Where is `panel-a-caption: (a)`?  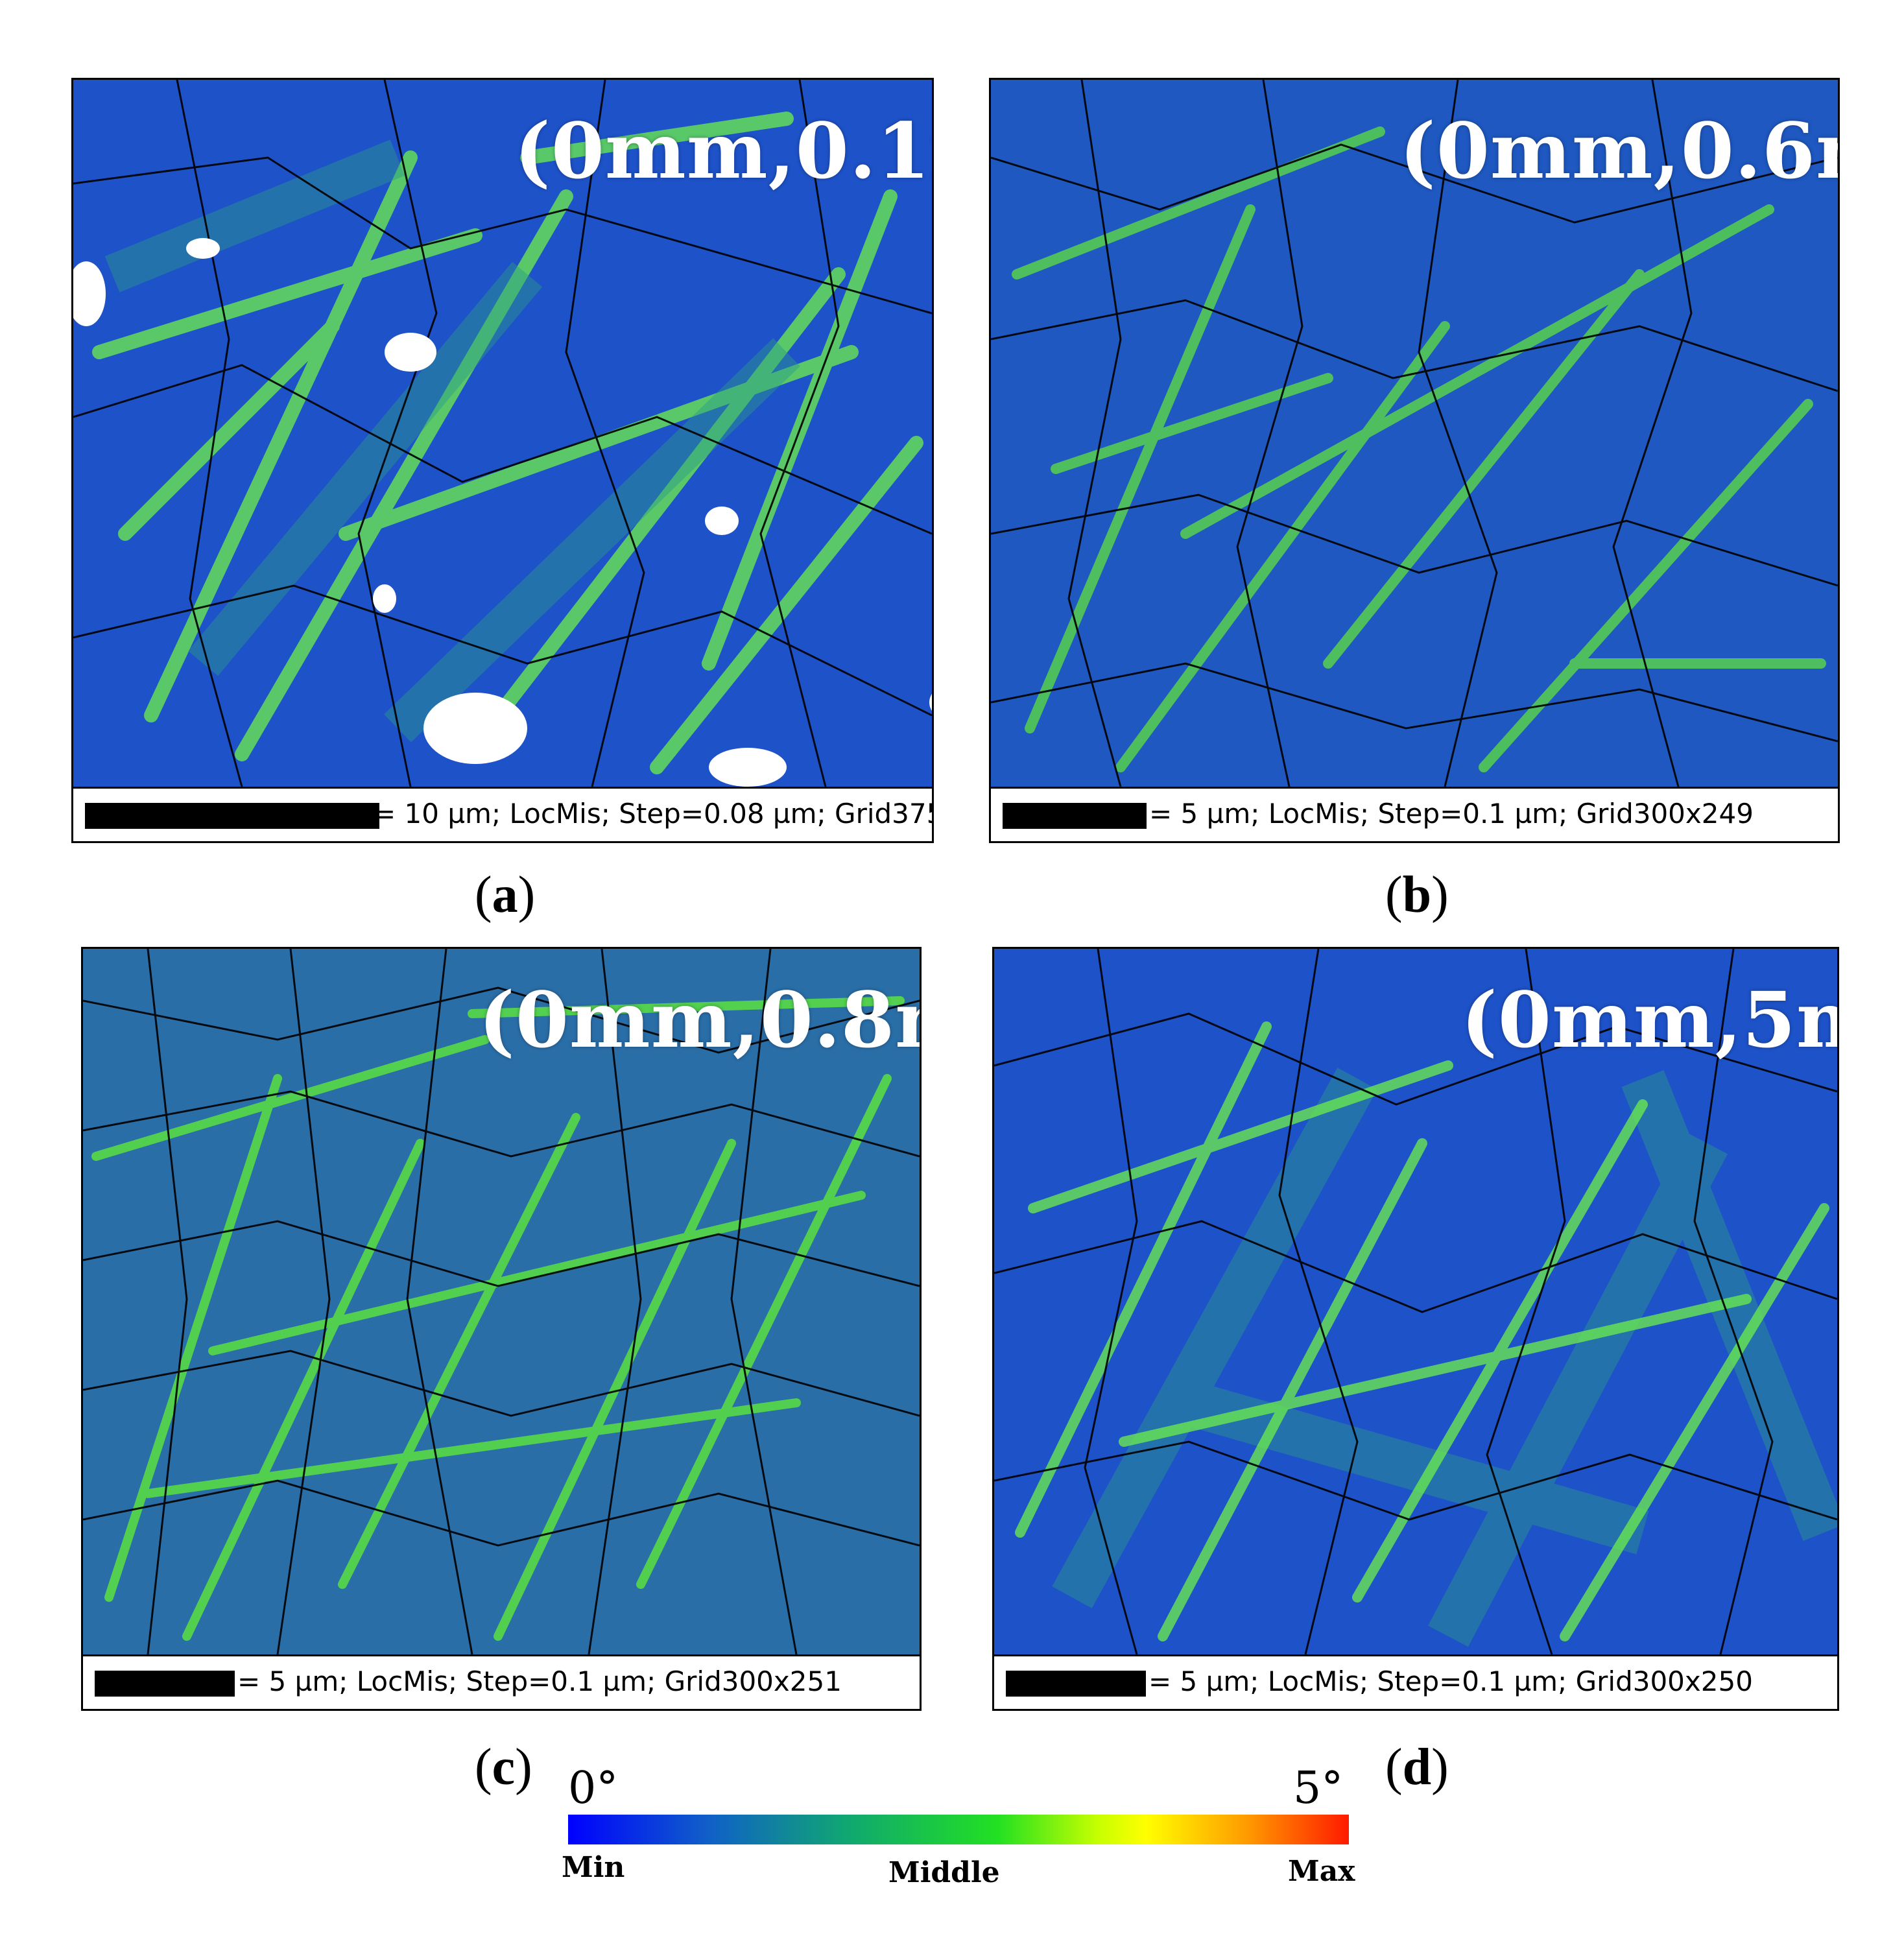 panel-a-caption: (a) is located at coordinates (506, 895).